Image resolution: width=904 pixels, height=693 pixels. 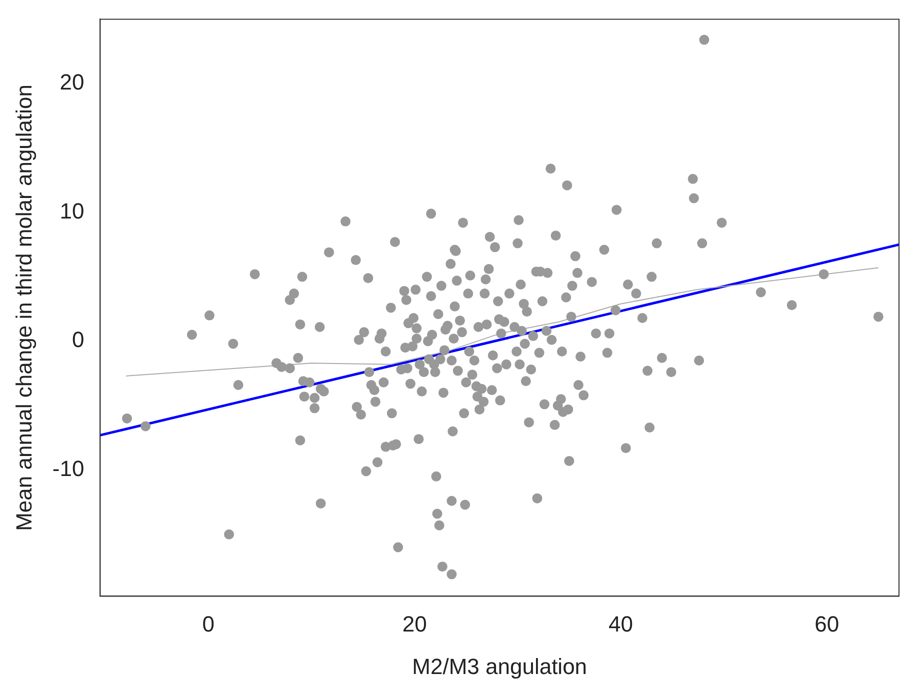 What do you see at coordinates (68, 469) in the screenshot?
I see `y-tick-label: -10` at bounding box center [68, 469].